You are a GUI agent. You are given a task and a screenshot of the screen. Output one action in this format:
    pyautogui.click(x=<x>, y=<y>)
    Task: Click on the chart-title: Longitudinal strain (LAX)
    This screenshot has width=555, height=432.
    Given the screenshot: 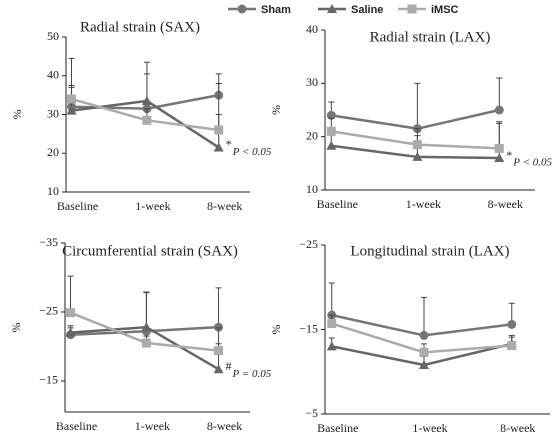 What is the action you would take?
    pyautogui.click(x=429, y=251)
    